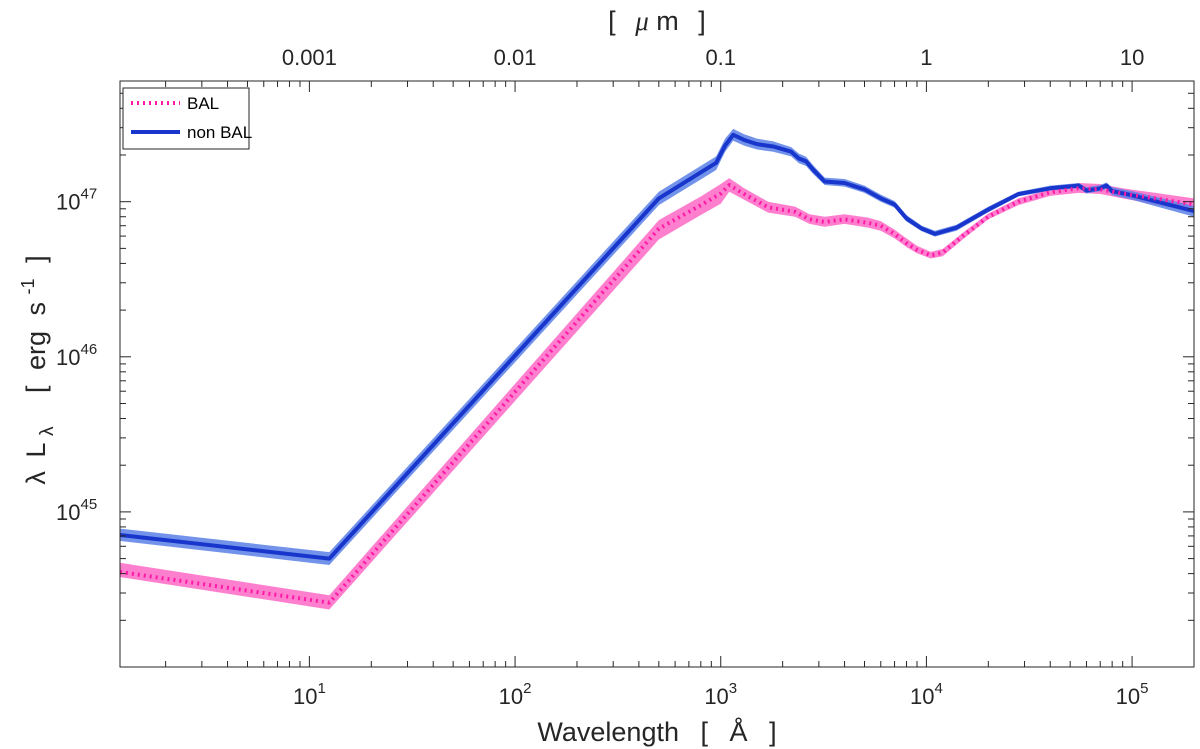 This screenshot has width=1200, height=749. What do you see at coordinates (36, 450) in the screenshot?
I see `y-axis-title-L: L` at bounding box center [36, 450].